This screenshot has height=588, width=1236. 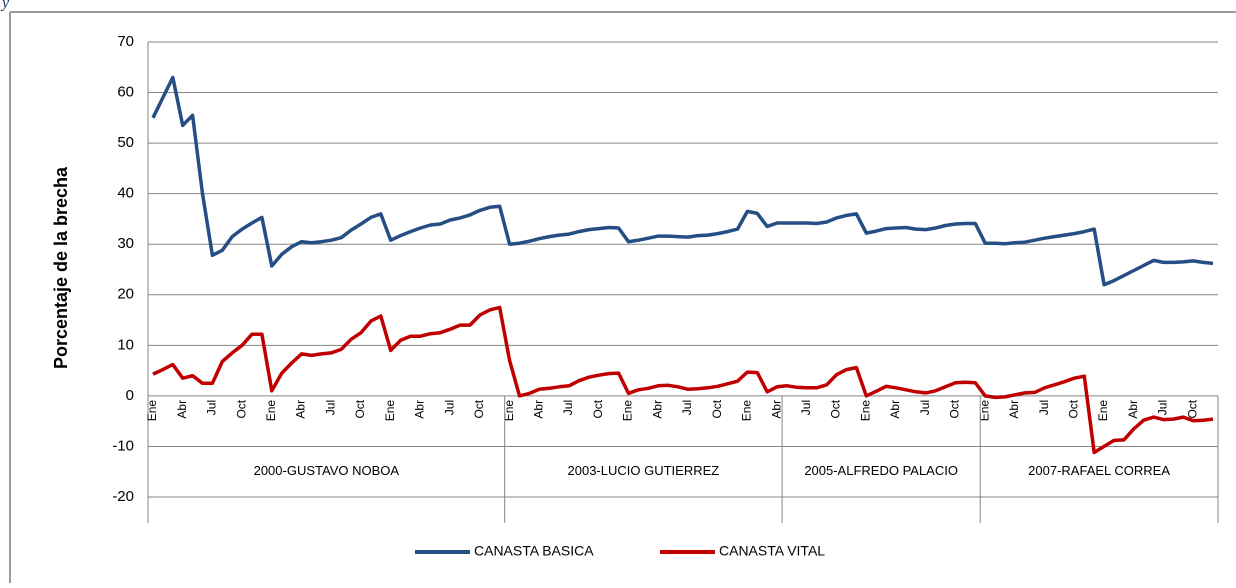 What do you see at coordinates (125, 243) in the screenshot?
I see `y-tick-label: 30` at bounding box center [125, 243].